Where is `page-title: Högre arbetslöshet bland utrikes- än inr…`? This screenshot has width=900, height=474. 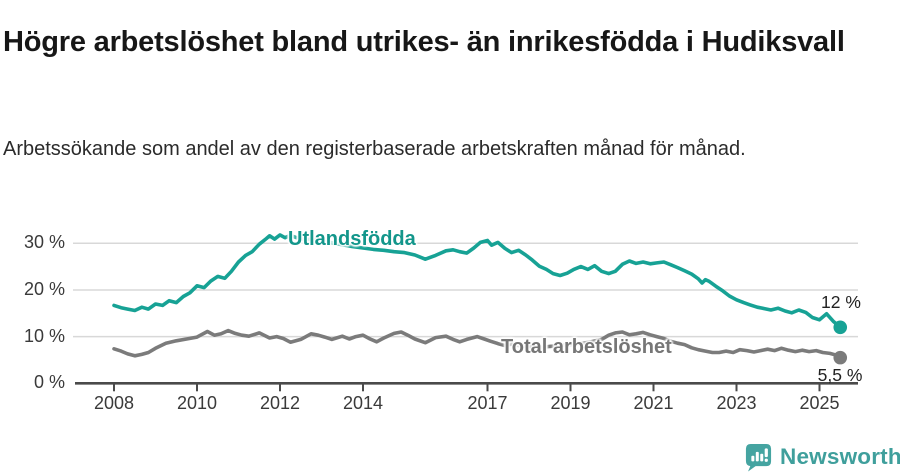
page-title: Högre arbetslöshet bland utrikes- än inr… is located at coordinates (424, 42).